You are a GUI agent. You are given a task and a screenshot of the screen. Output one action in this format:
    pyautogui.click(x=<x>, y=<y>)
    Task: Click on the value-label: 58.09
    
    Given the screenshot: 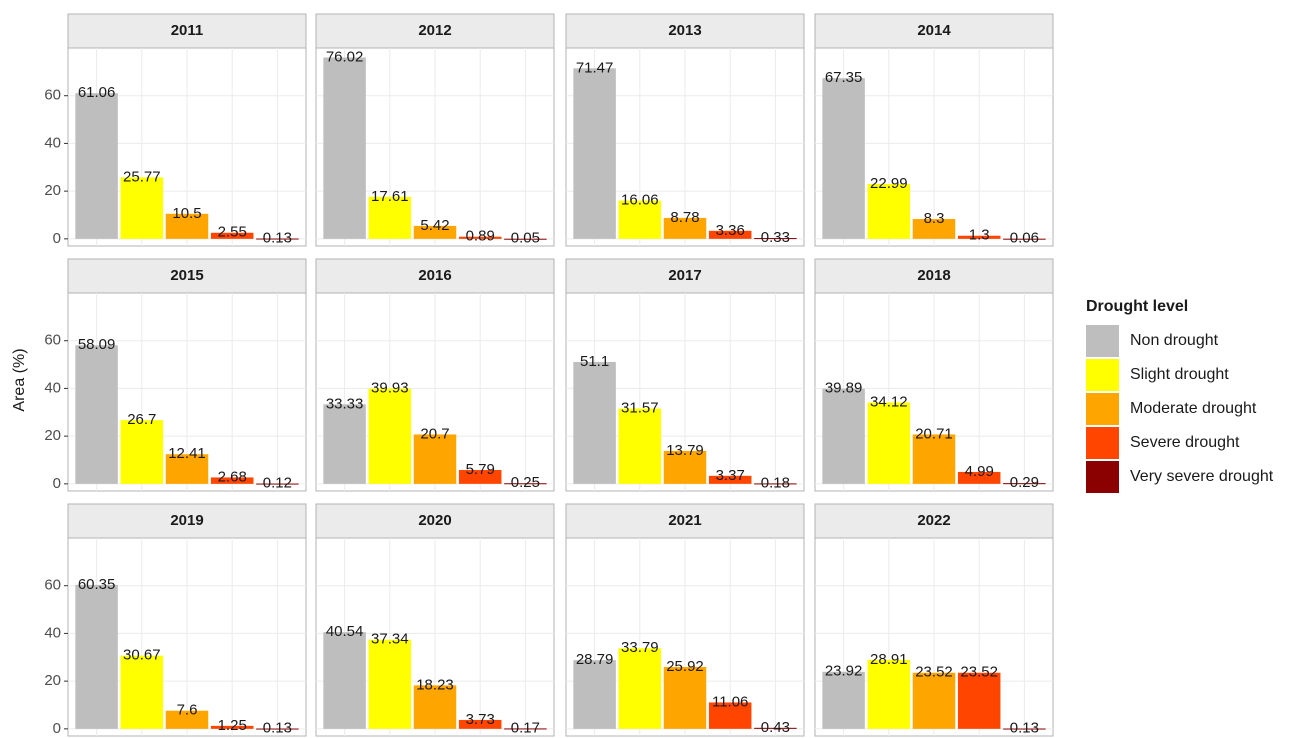 What is the action you would take?
    pyautogui.click(x=97, y=344)
    